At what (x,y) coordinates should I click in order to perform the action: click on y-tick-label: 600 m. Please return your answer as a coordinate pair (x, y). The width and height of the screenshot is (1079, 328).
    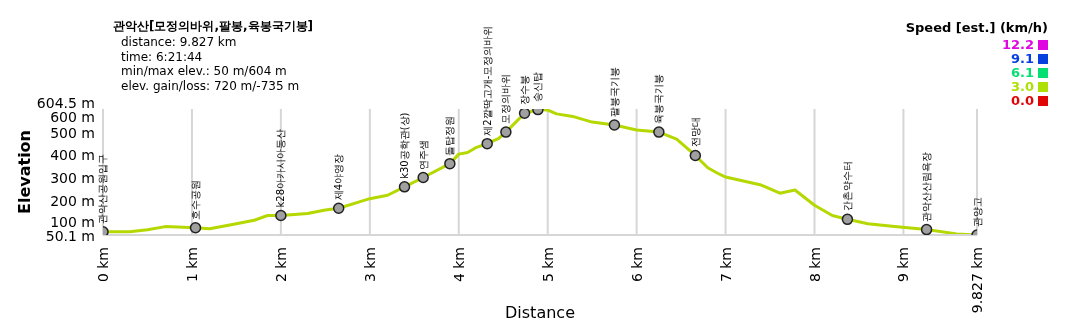
    Looking at the image, I should click on (72, 116).